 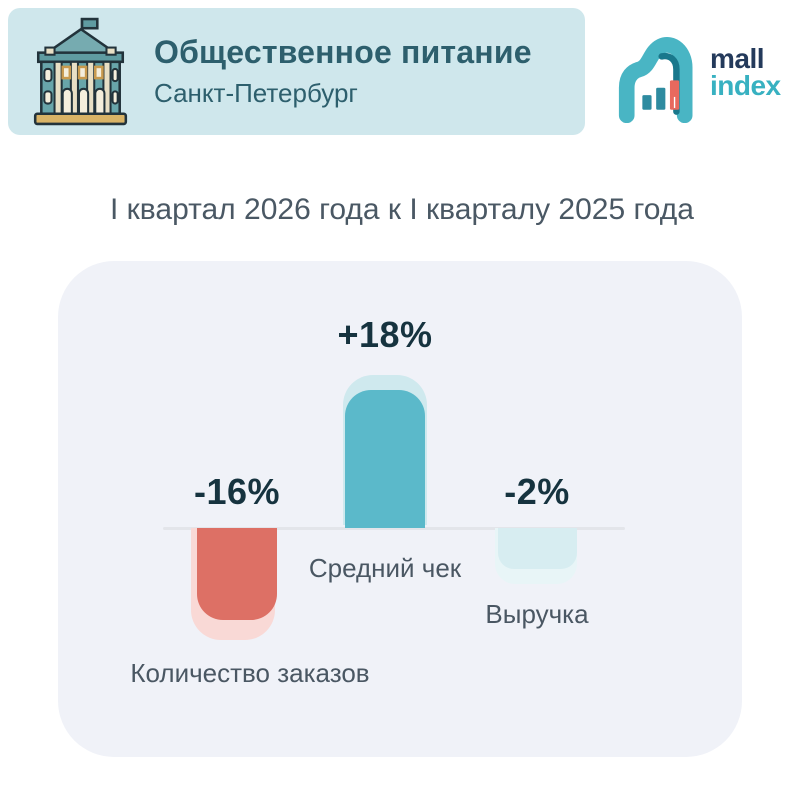 I want to click on value-label-average-check: +18%, so click(x=385, y=334).